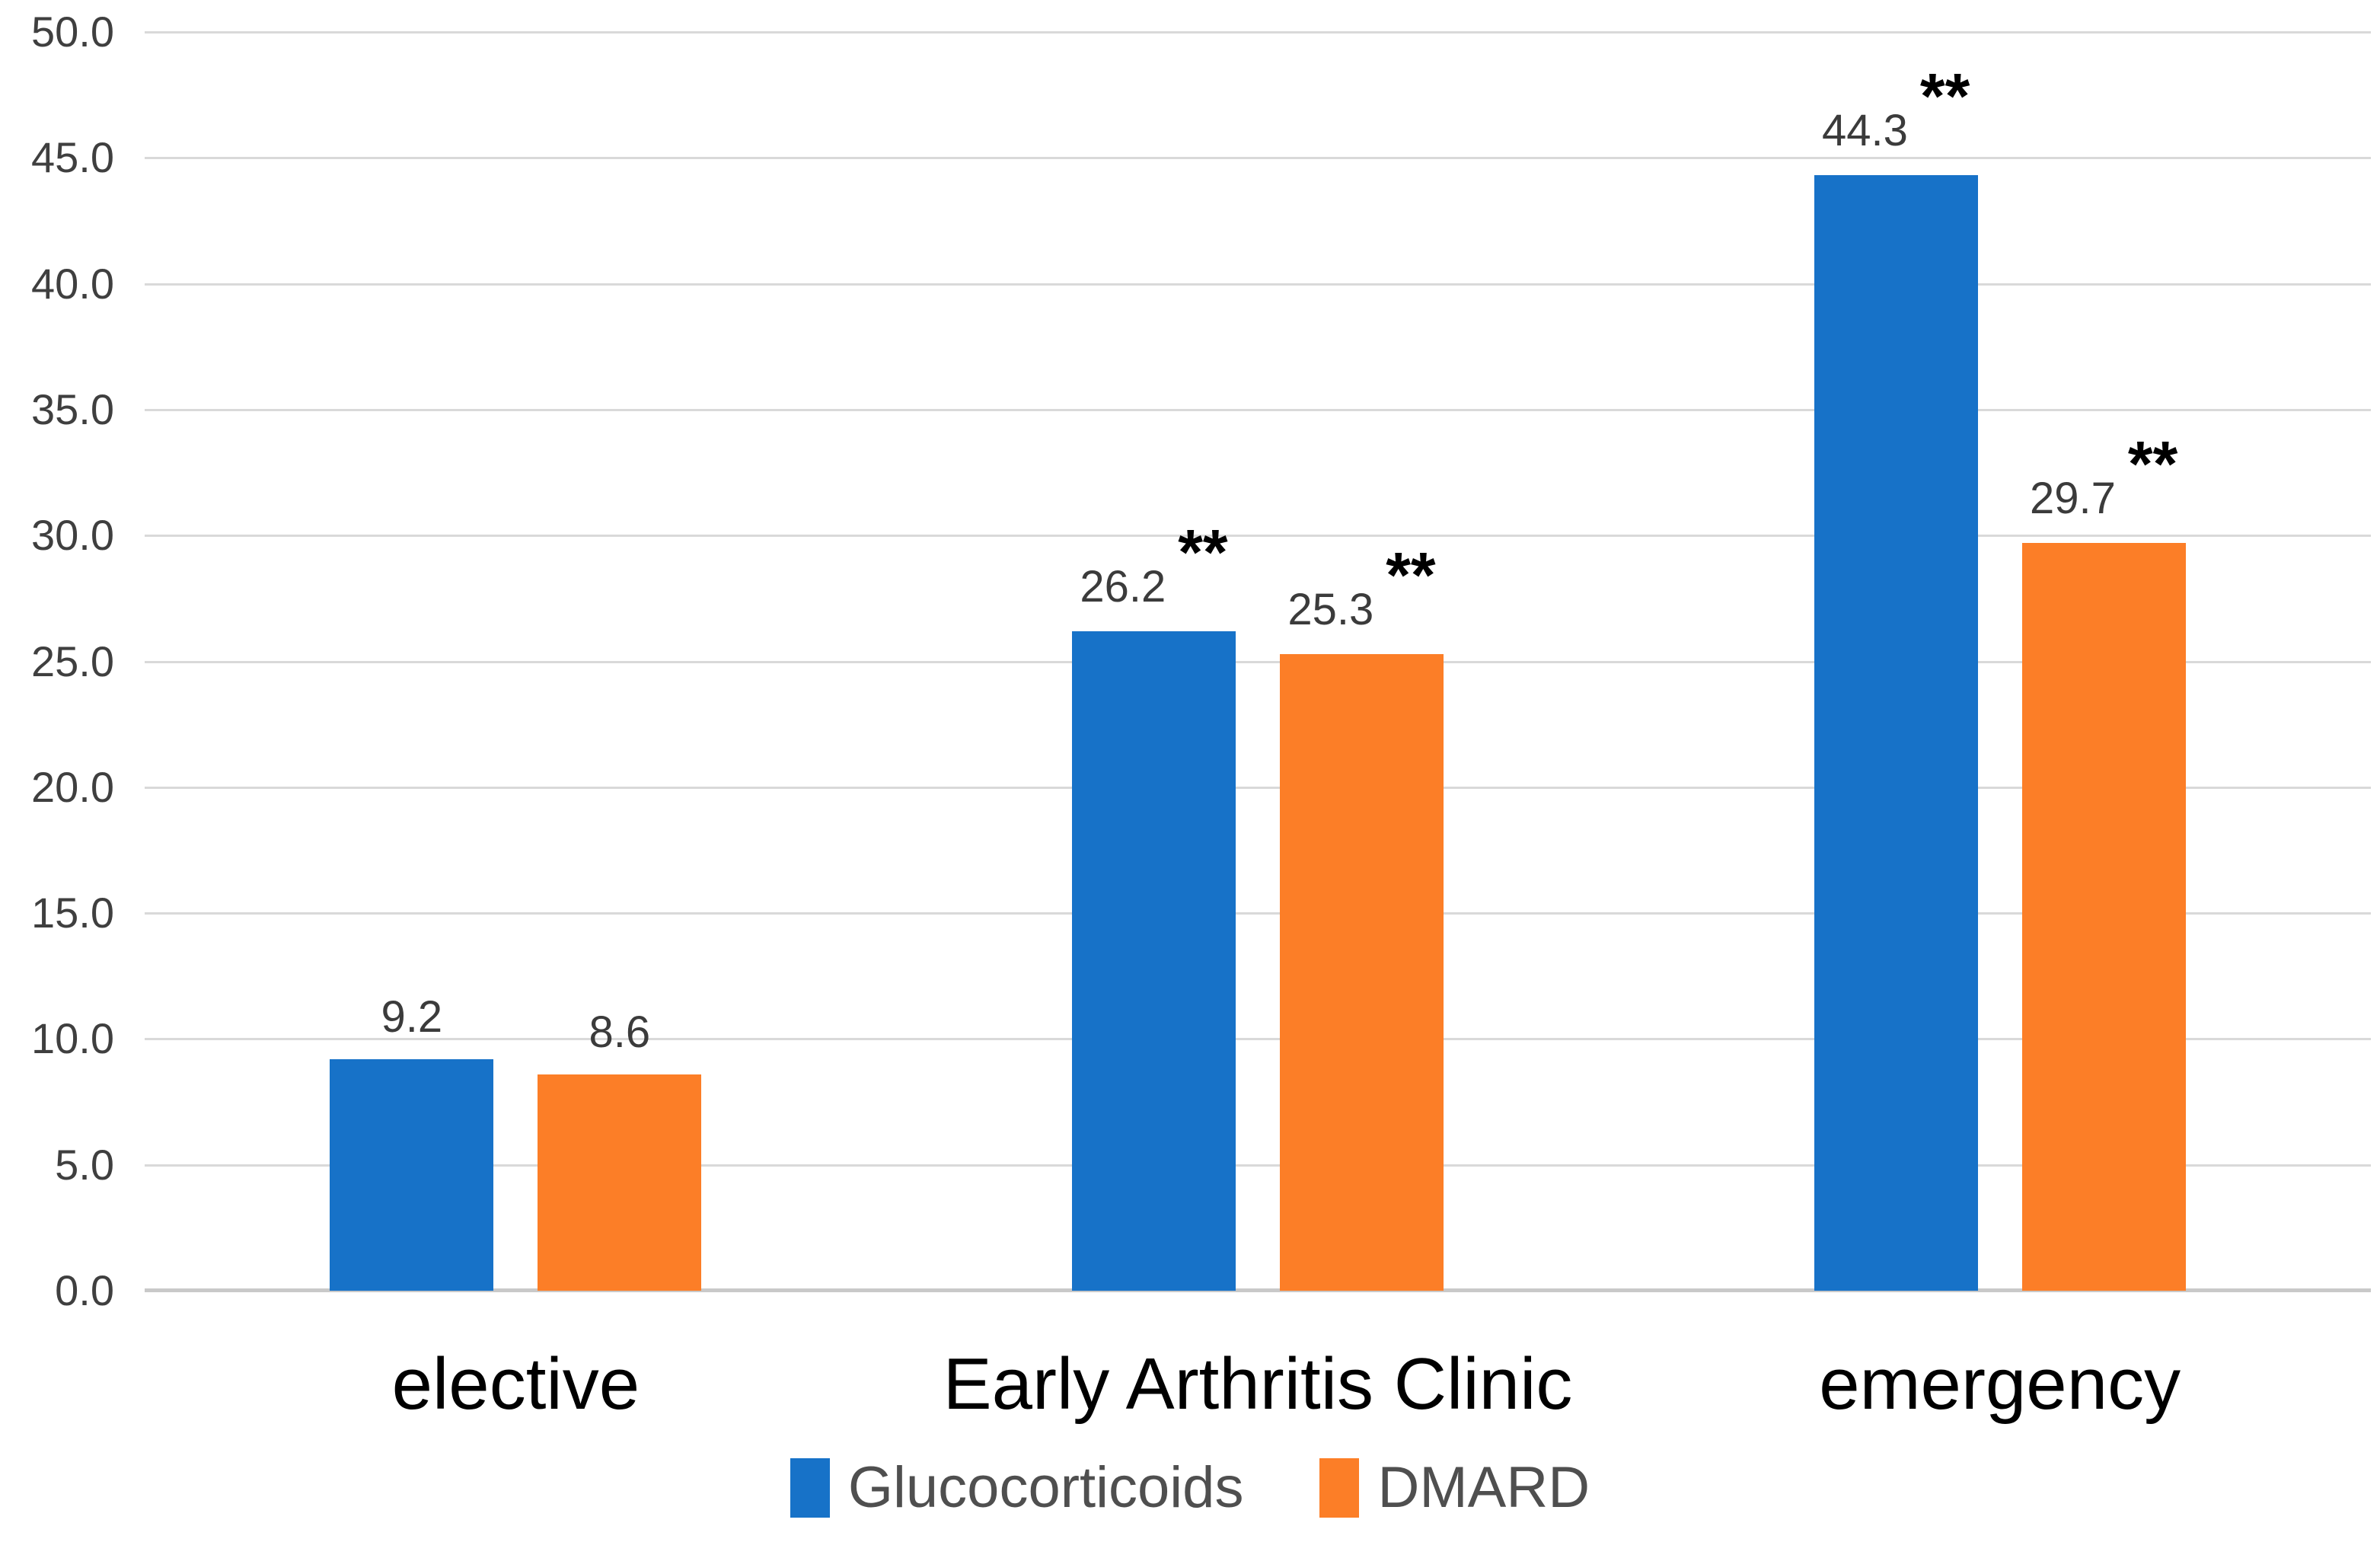 This screenshot has width=2380, height=1558. I want to click on value-text: 44.3, so click(1865, 131).